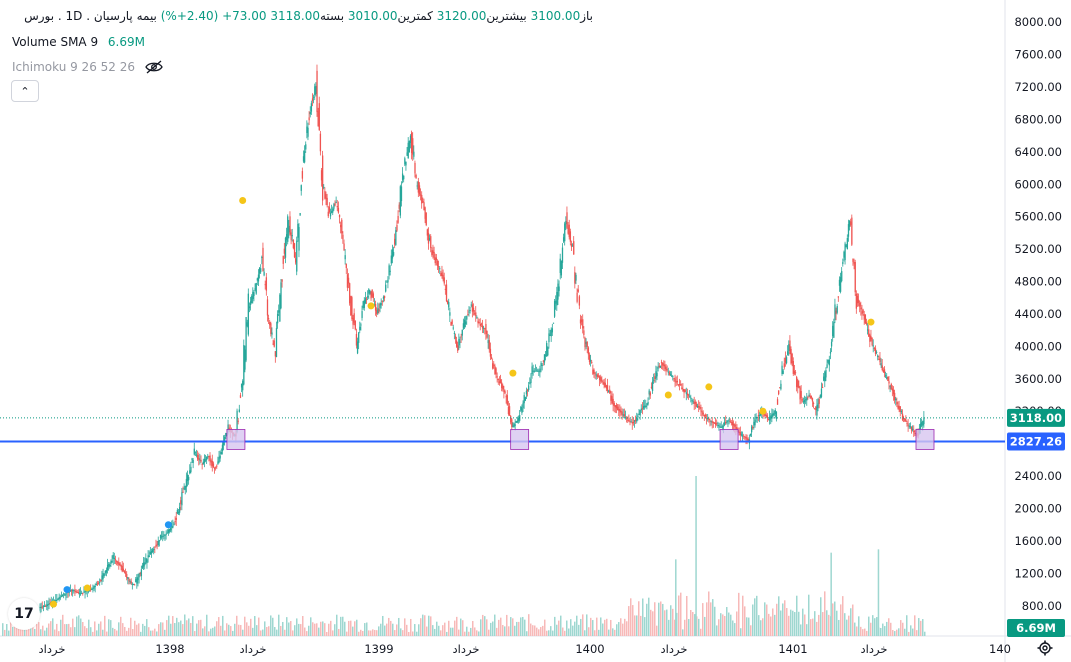  I want to click on eye-hidden-icon, so click(154, 67).